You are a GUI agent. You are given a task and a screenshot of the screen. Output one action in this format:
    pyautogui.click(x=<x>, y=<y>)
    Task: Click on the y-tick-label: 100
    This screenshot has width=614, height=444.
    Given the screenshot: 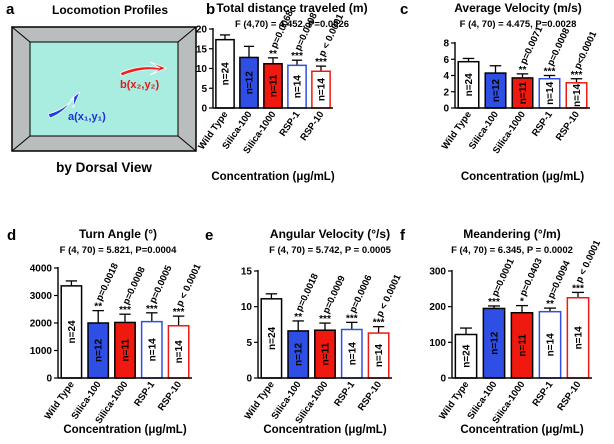 What is the action you would take?
    pyautogui.click(x=437, y=343)
    